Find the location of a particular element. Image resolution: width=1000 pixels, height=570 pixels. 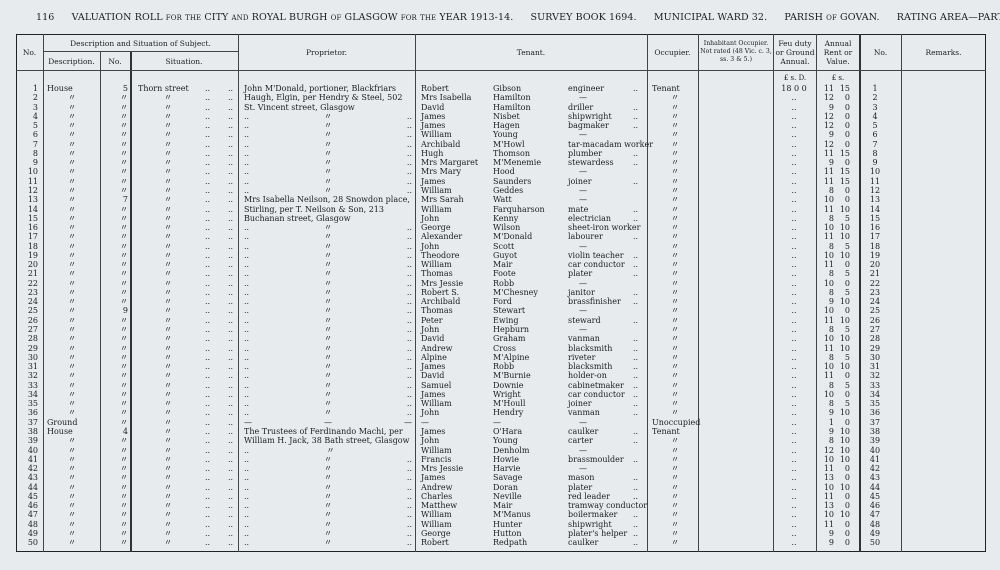

row-number: 32 is located at coordinates (32, 376).